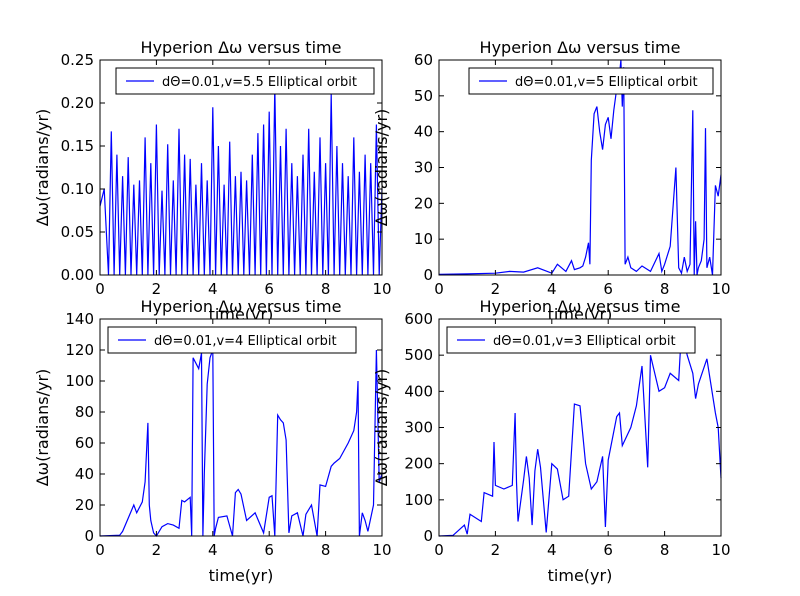  What do you see at coordinates (84, 412) in the screenshot?
I see `y-tick-label: 80` at bounding box center [84, 412].